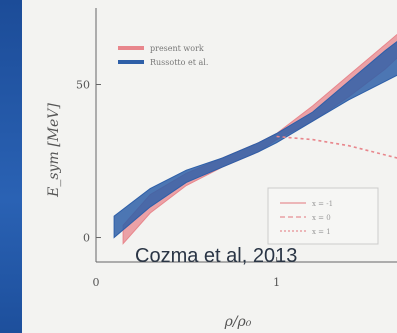 Image resolution: width=397 pixels, height=333 pixels. I want to click on inset-legend-box, so click(323, 216).